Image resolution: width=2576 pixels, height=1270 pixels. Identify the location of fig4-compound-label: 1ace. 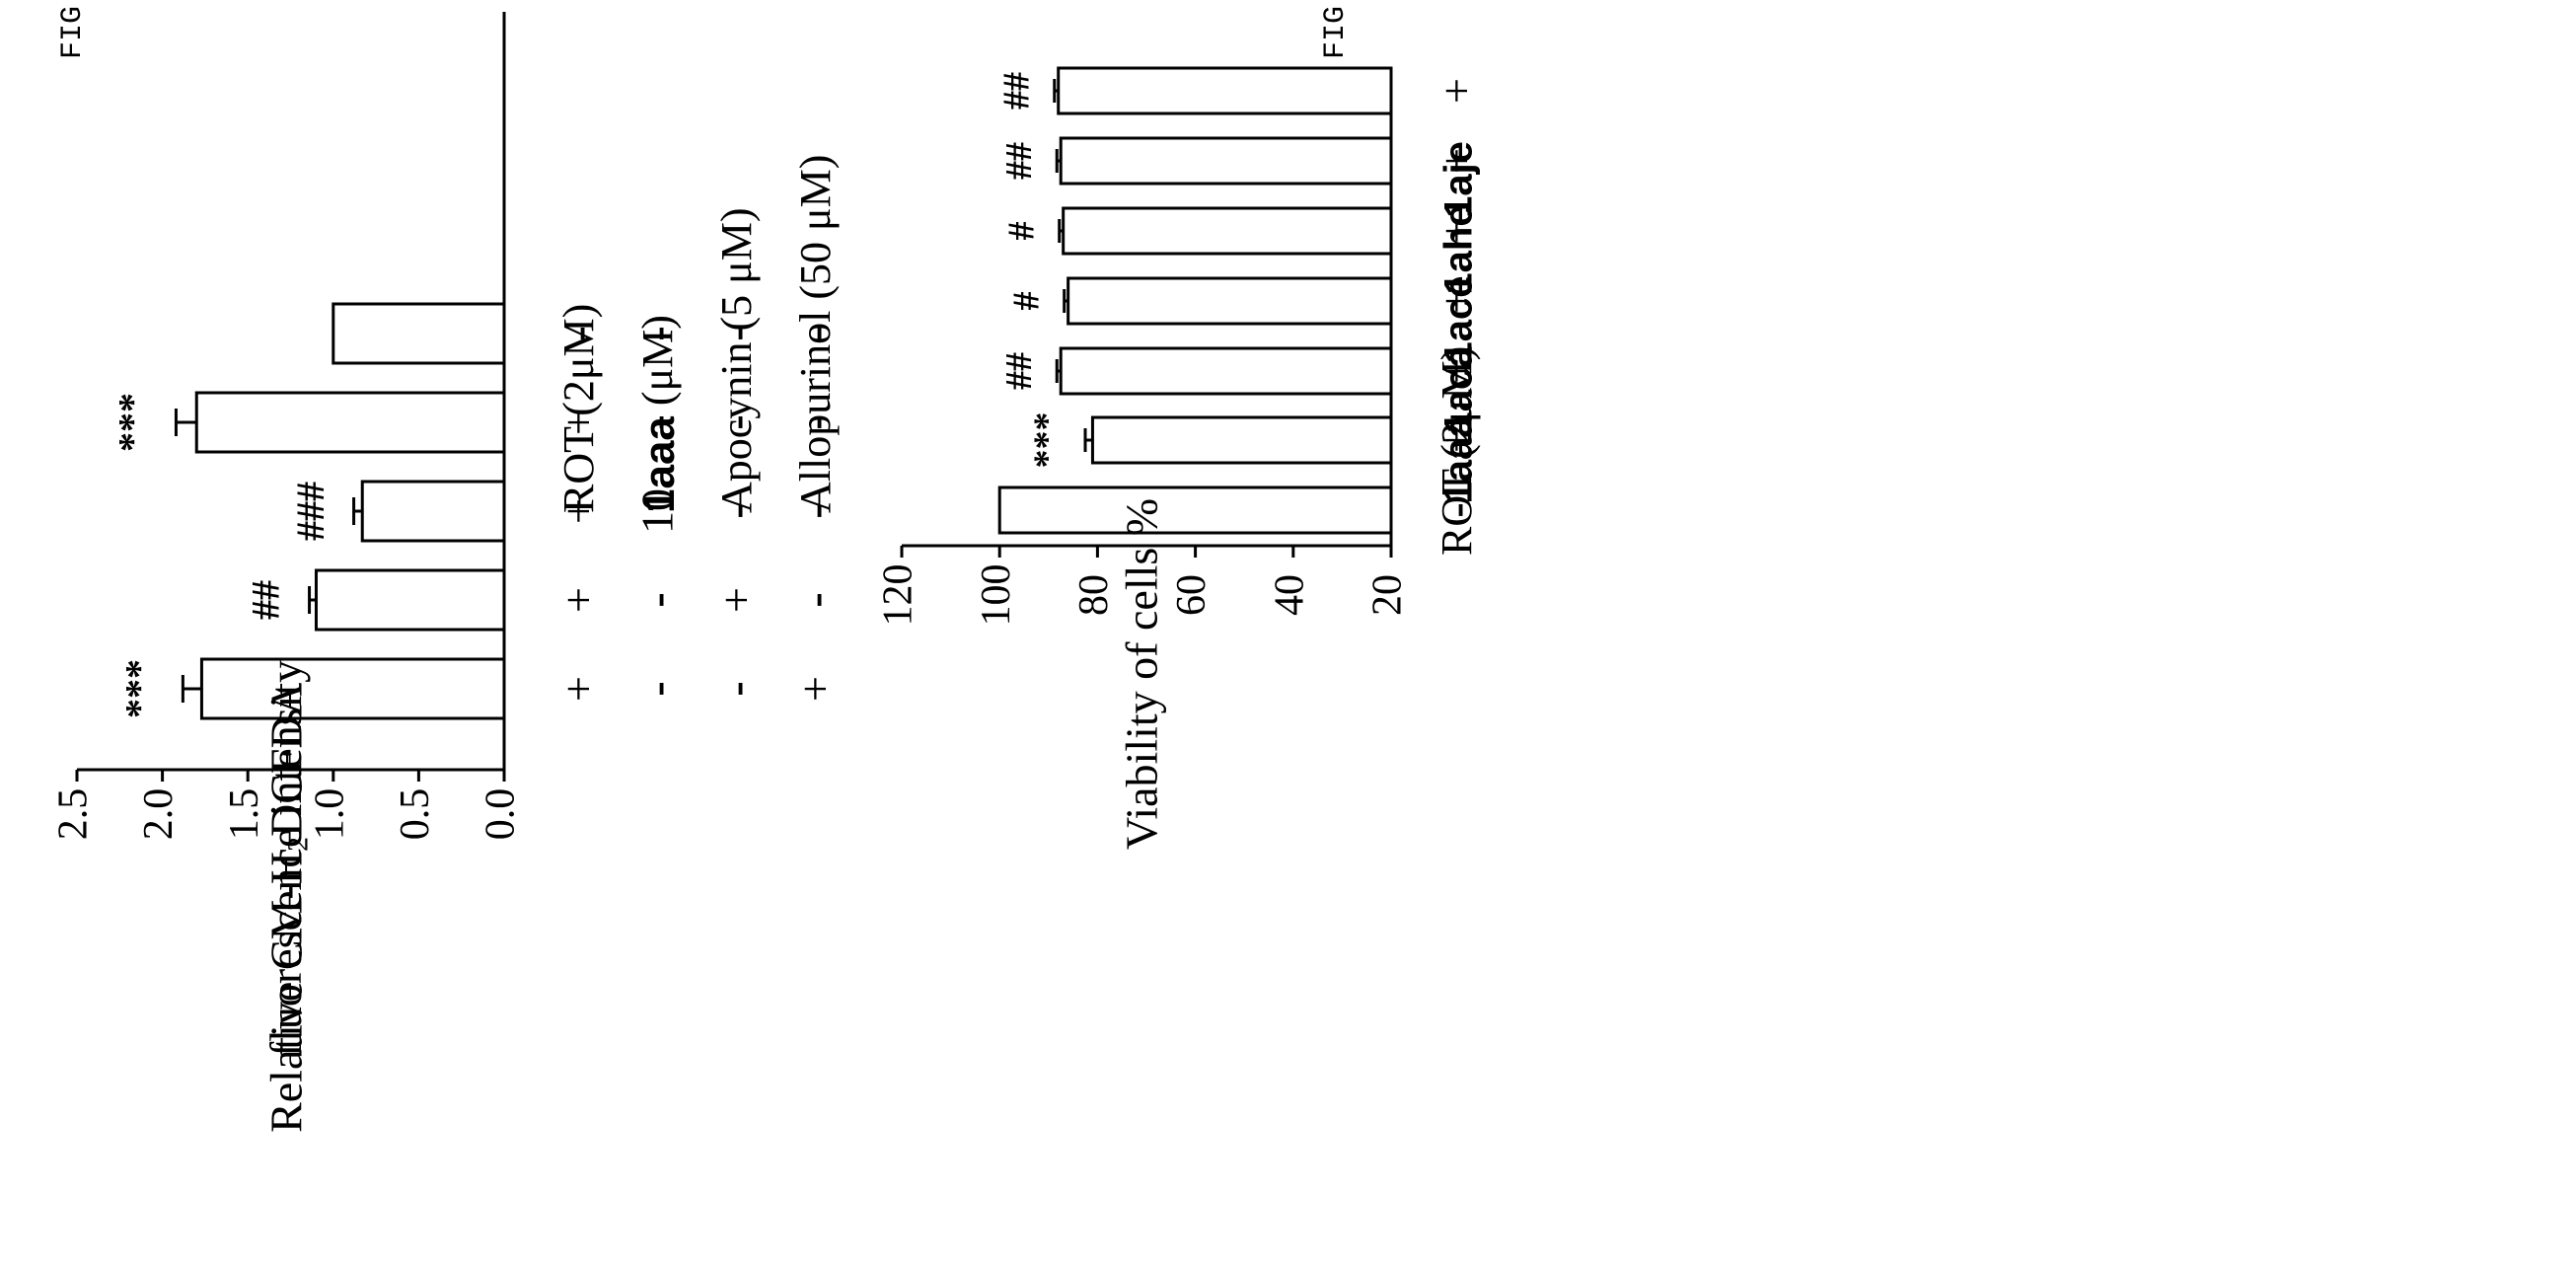
(1459, 320).